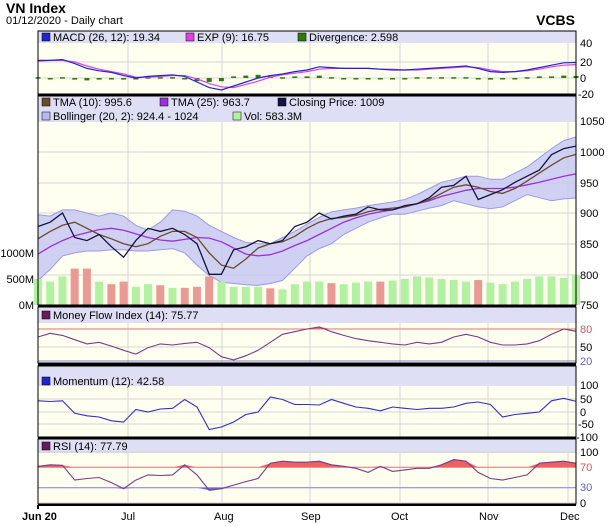  Describe the element at coordinates (586, 95) in the screenshot. I see `y-tick-label: -20` at that location.